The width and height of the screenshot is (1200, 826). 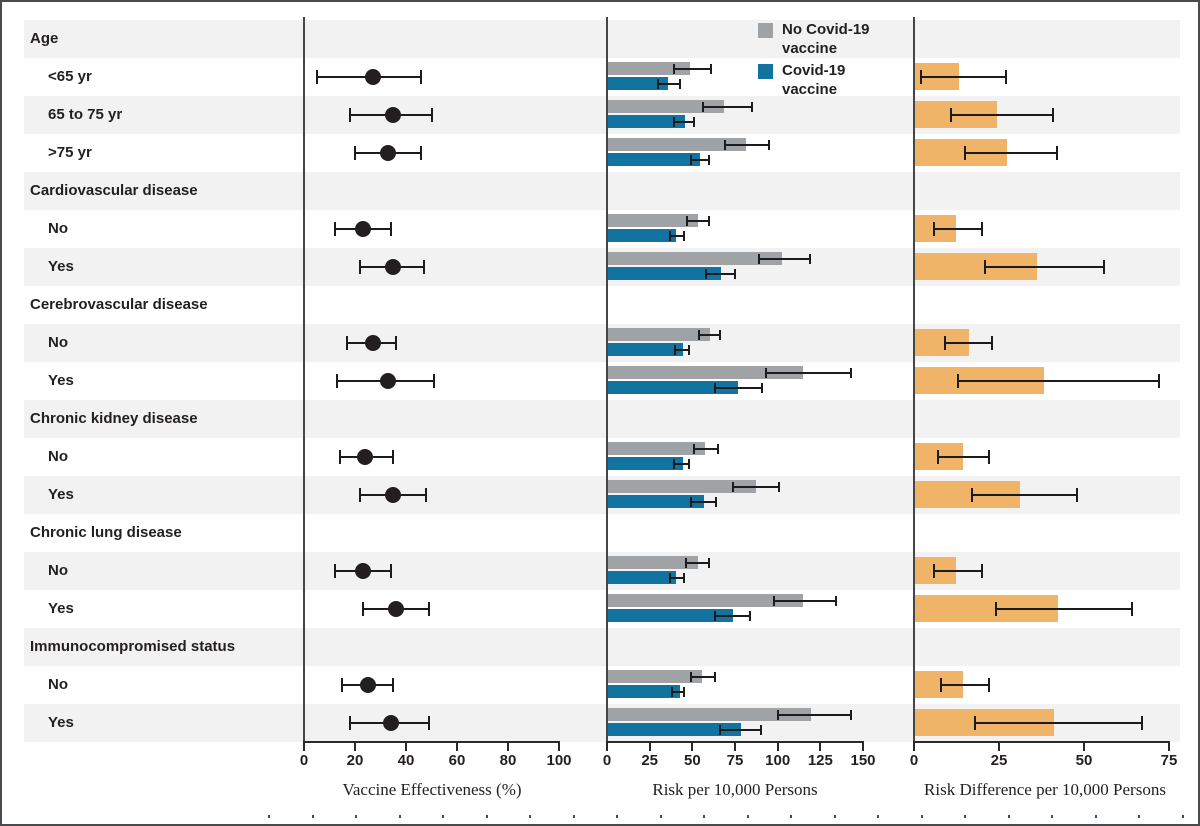 What do you see at coordinates (508, 760) in the screenshot?
I see `ve-axis-tick-label: 80` at bounding box center [508, 760].